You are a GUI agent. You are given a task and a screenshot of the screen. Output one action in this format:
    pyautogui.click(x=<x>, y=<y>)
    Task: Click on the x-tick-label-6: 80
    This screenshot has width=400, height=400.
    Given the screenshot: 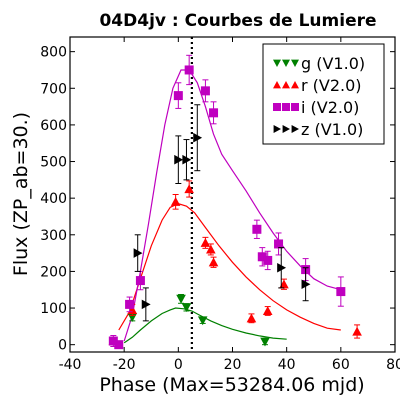 What is the action you would take?
    pyautogui.click(x=393, y=365)
    